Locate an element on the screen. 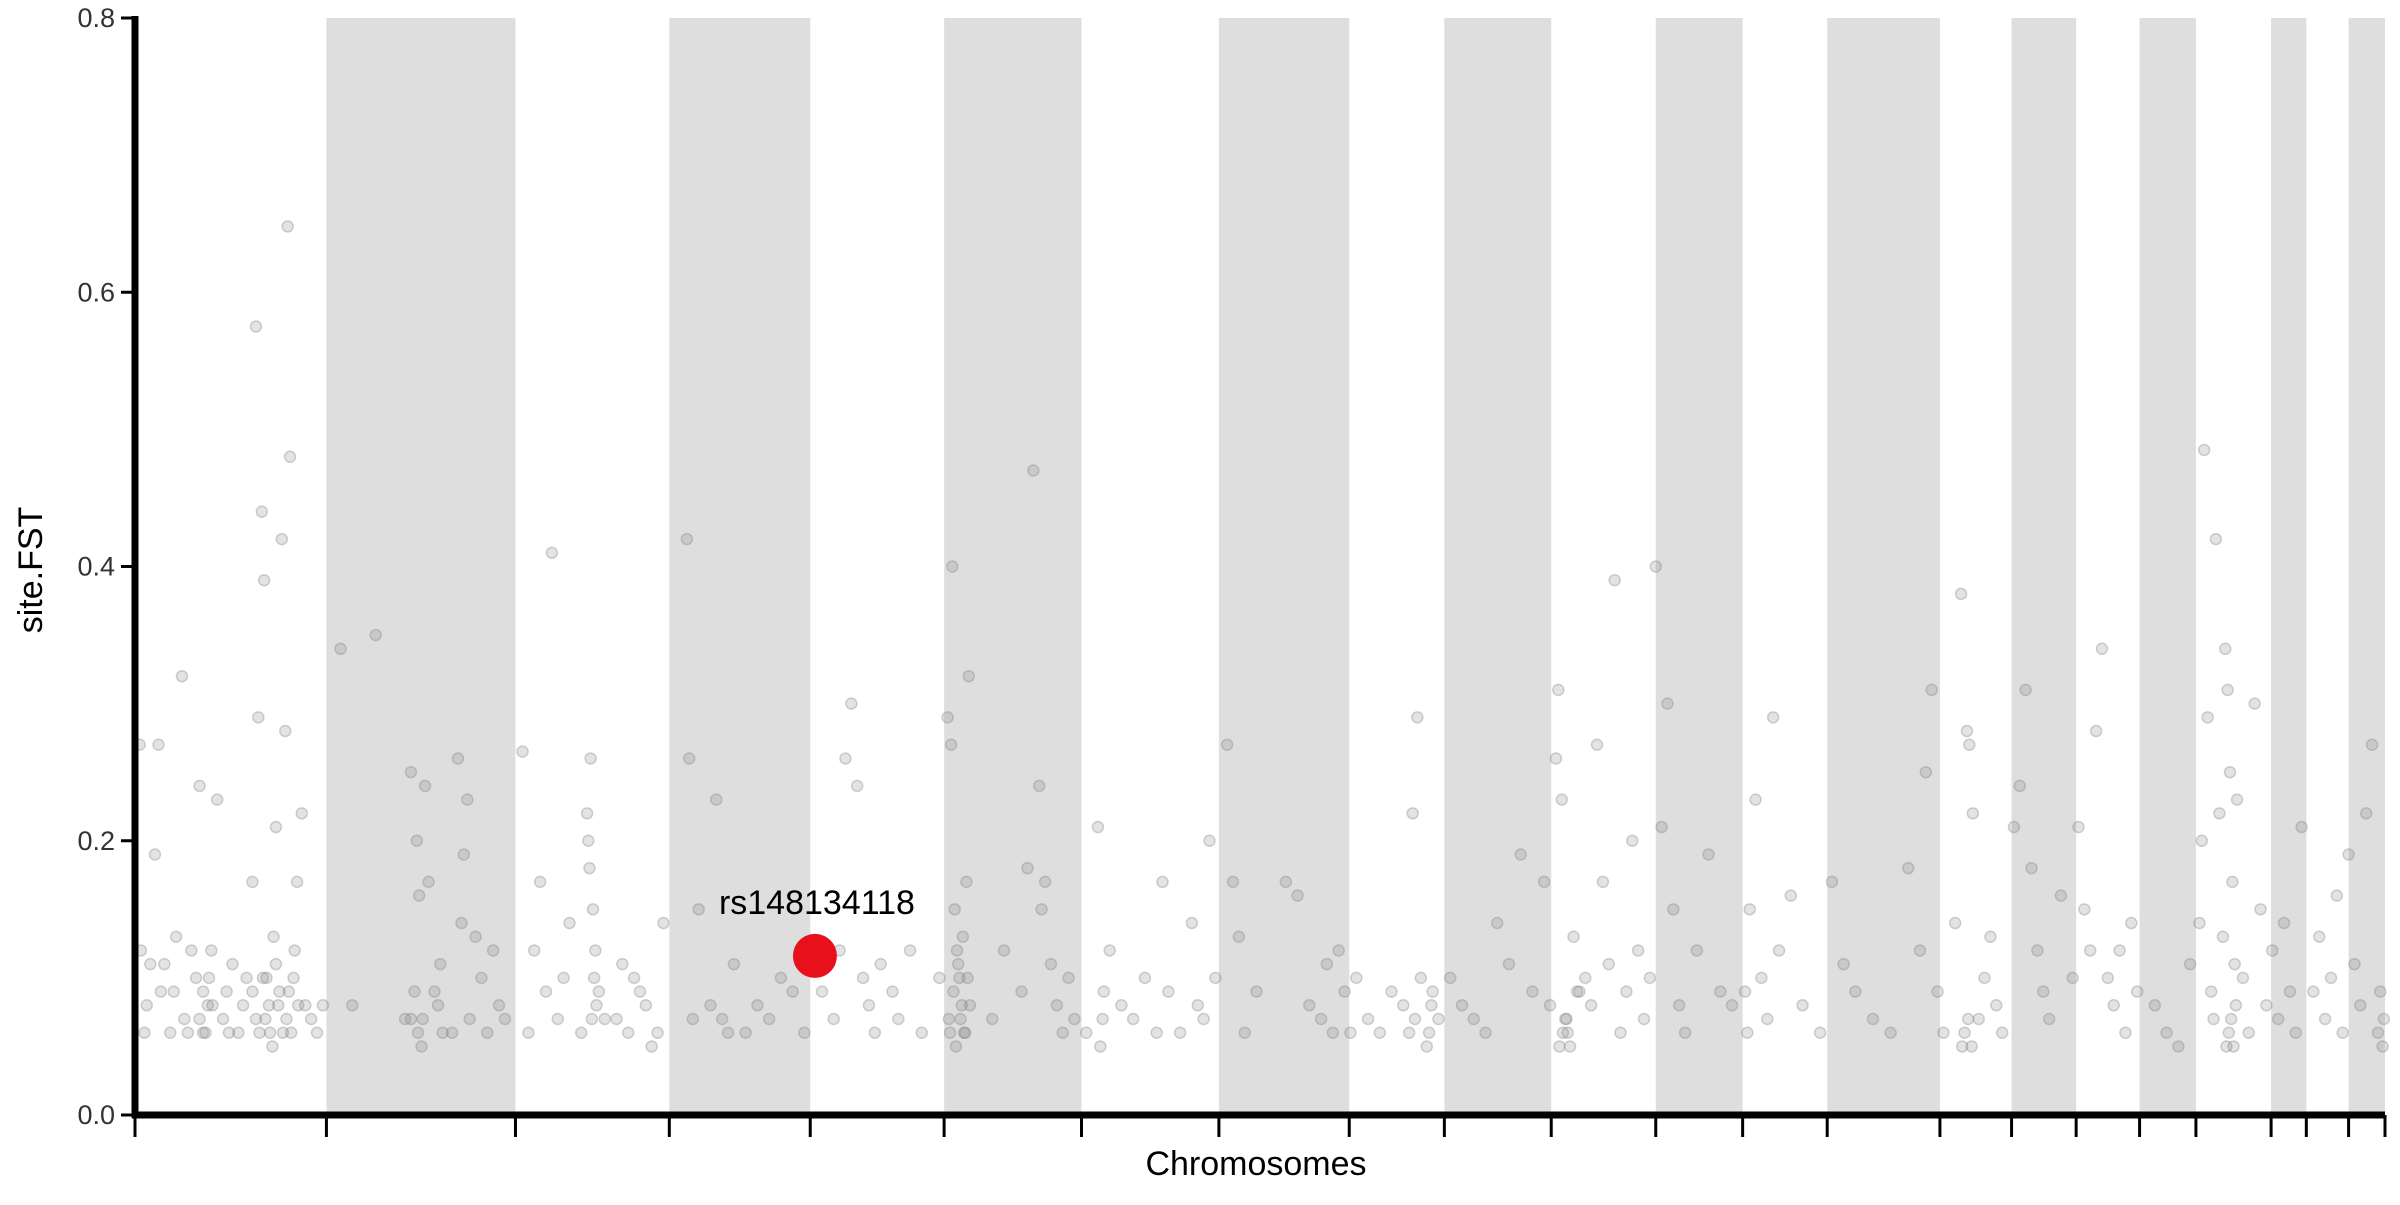  y-tick-label: 0.4 is located at coordinates (96, 567).